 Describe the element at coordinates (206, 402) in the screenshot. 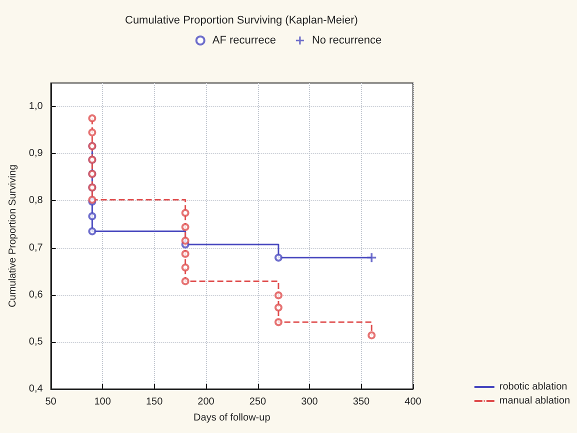

I see `x-tick-label: 200` at that location.